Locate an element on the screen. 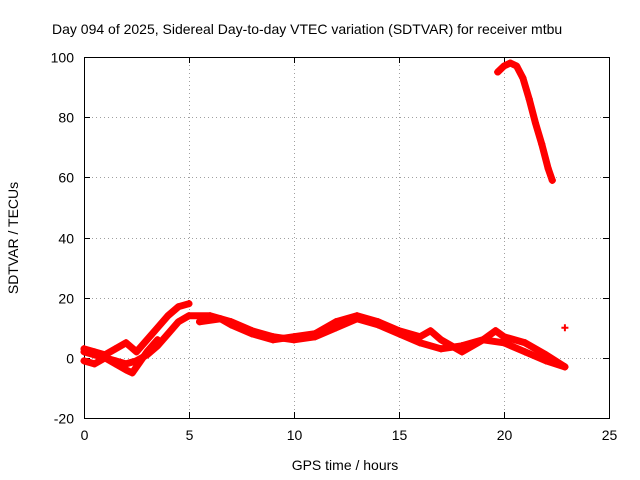 The height and width of the screenshot is (480, 640). x-tick-label: 5 is located at coordinates (190, 435).